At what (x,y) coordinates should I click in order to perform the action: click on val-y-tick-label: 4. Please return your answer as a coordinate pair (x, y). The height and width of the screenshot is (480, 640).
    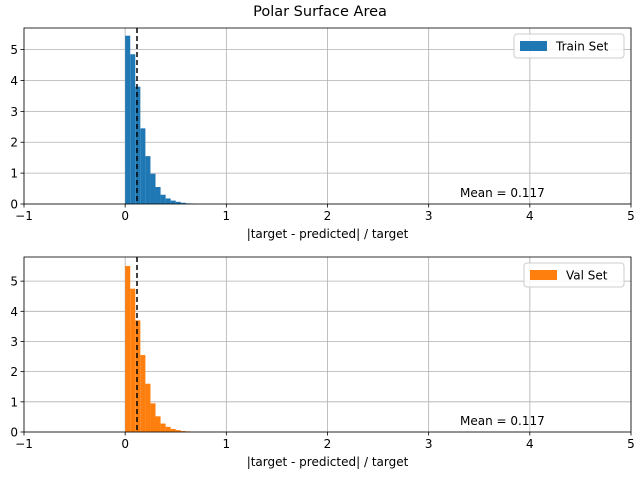
    Looking at the image, I should click on (14, 312).